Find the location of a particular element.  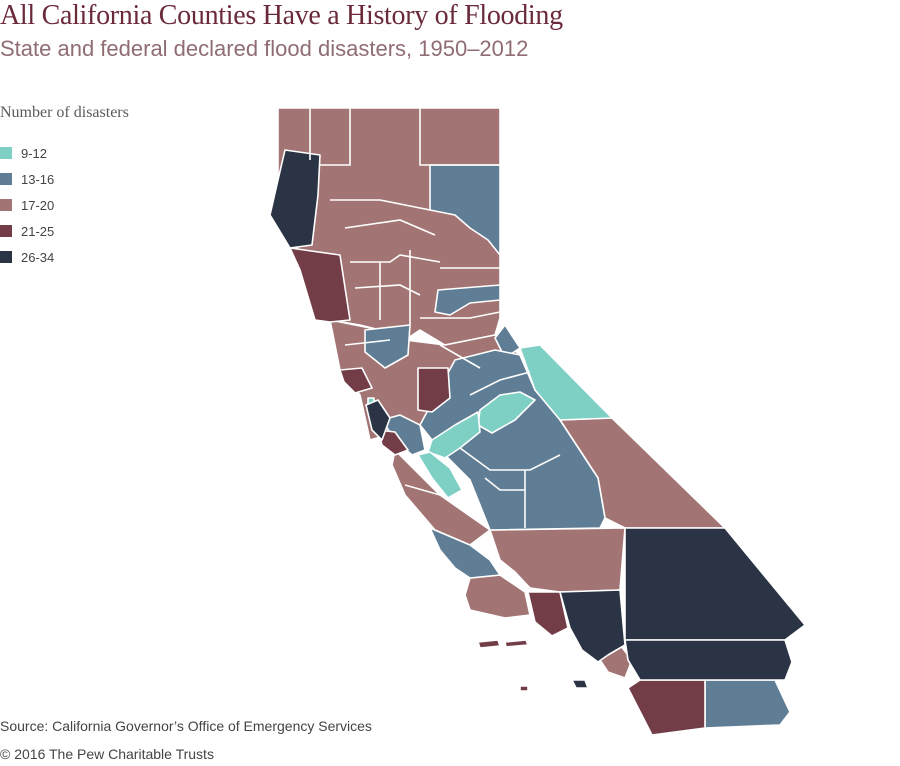

region-monterey-interior is located at coordinates (440, 475).